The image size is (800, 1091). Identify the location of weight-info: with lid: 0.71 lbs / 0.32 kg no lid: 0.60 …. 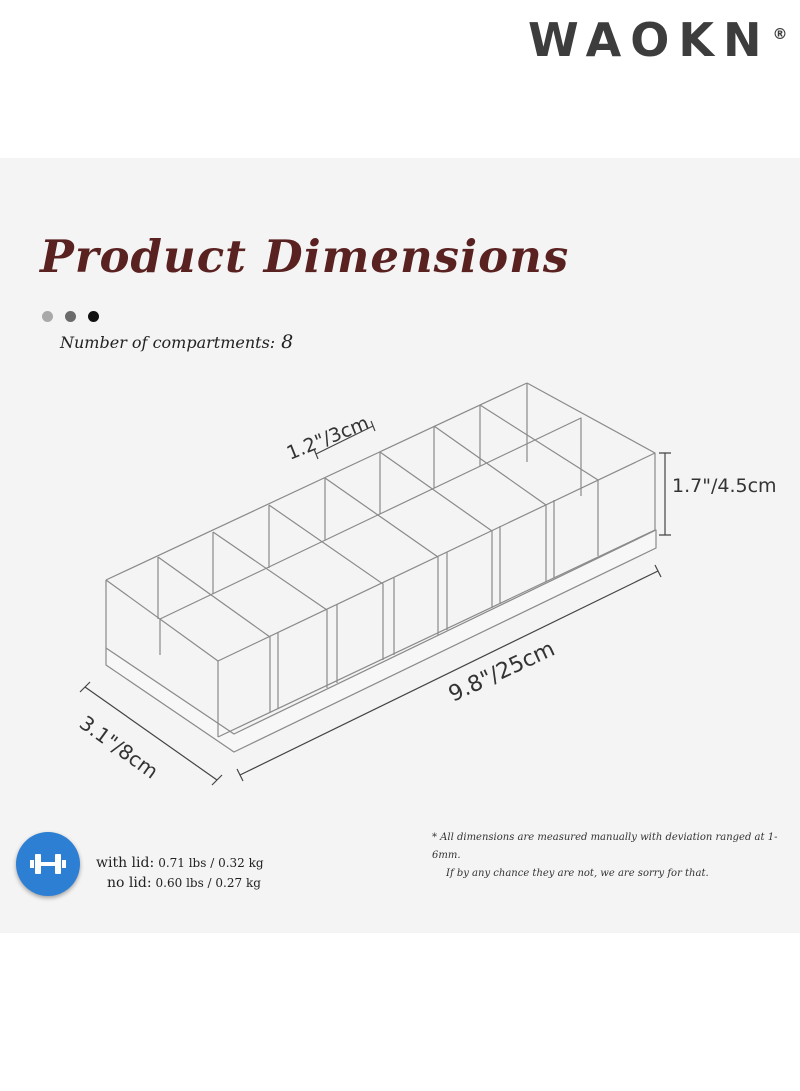
(180, 873).